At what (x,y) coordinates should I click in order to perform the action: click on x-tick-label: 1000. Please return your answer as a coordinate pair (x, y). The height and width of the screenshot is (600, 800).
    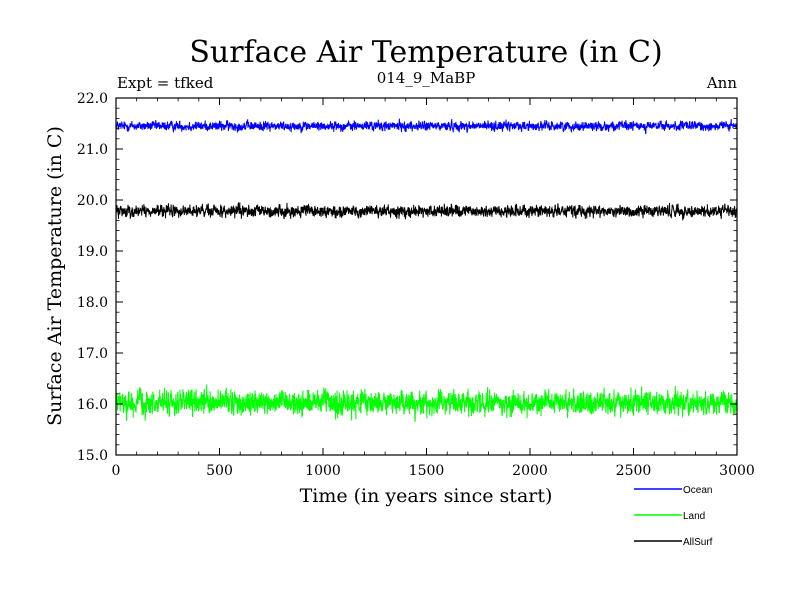
    Looking at the image, I should click on (323, 471).